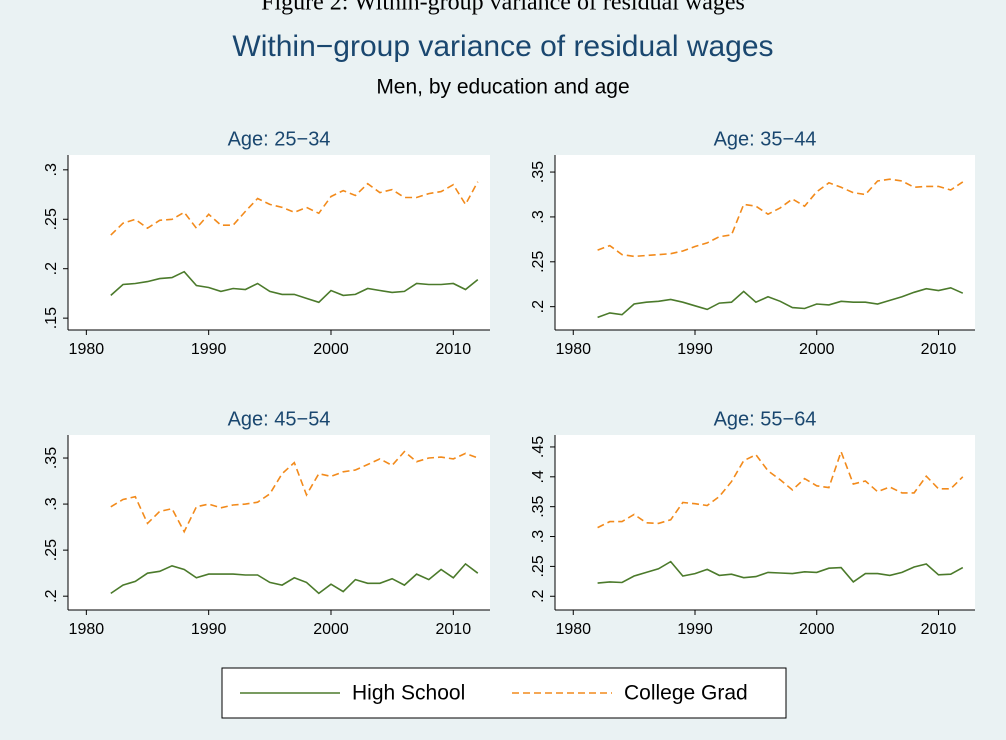 The width and height of the screenshot is (1006, 740). I want to click on legend-label: College Grad, so click(686, 693).